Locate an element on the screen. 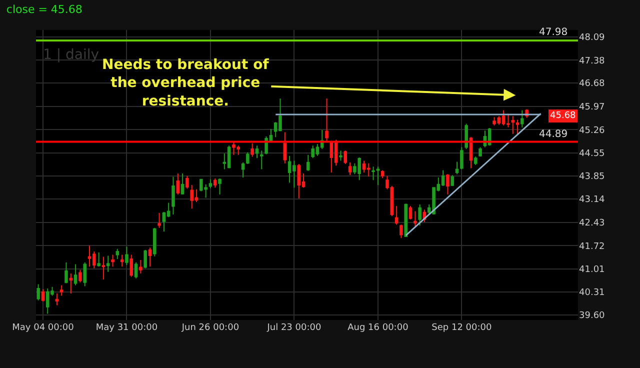 The image size is (640, 368). x-tick-label: Aug 16 00:00 is located at coordinates (378, 328).